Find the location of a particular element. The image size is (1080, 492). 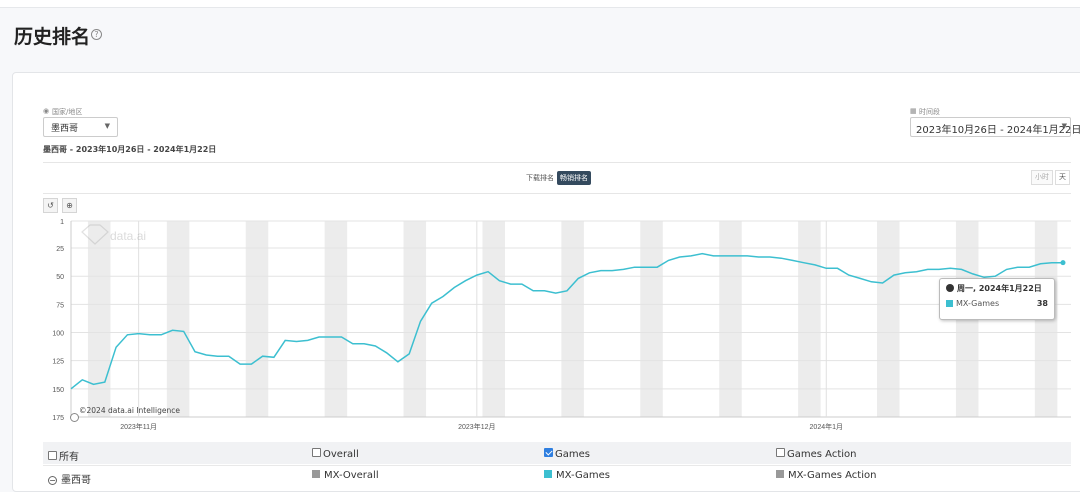

tab-revenue-rank: 畅销排名 is located at coordinates (574, 178).